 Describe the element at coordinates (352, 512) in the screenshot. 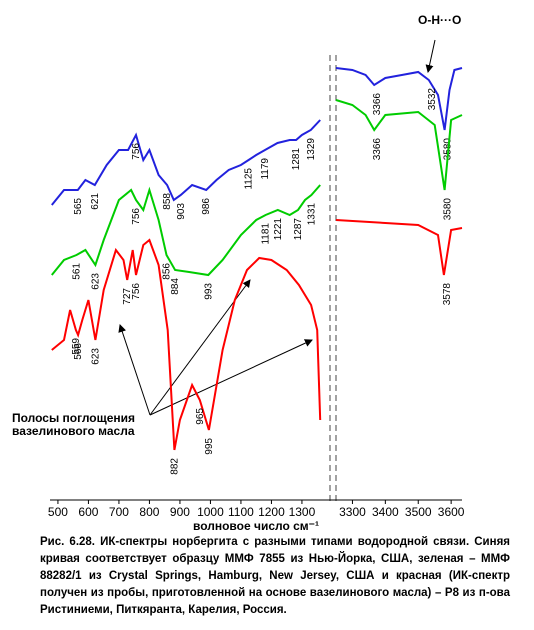

I see `x-tick-label: 3300` at that location.